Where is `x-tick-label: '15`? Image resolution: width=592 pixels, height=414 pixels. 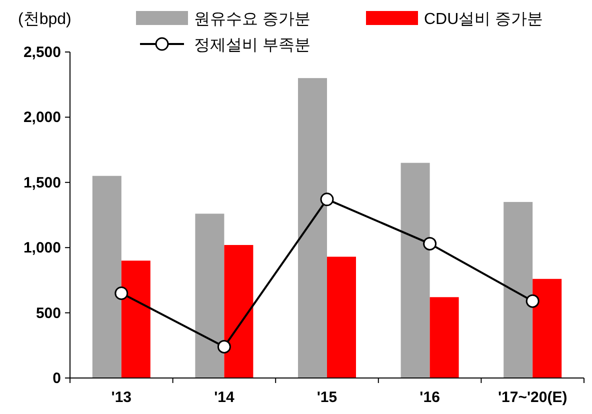 x-tick-label: '15 is located at coordinates (327, 397).